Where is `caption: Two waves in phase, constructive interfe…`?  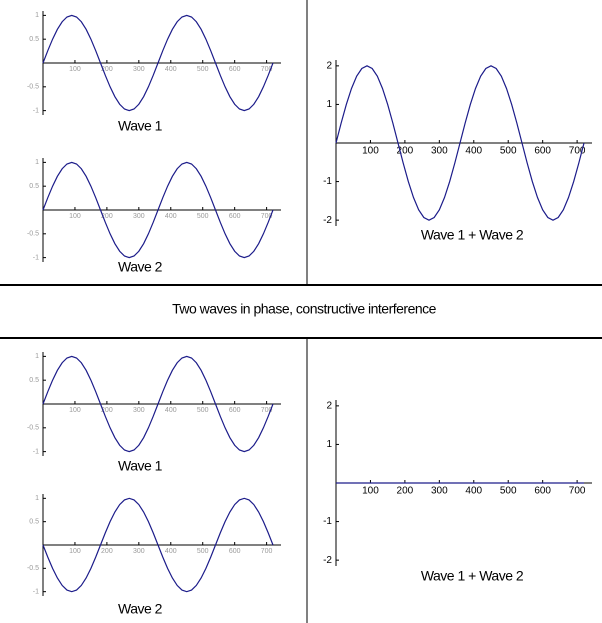 caption: Two waves in phase, constructive interfe… is located at coordinates (304, 309).